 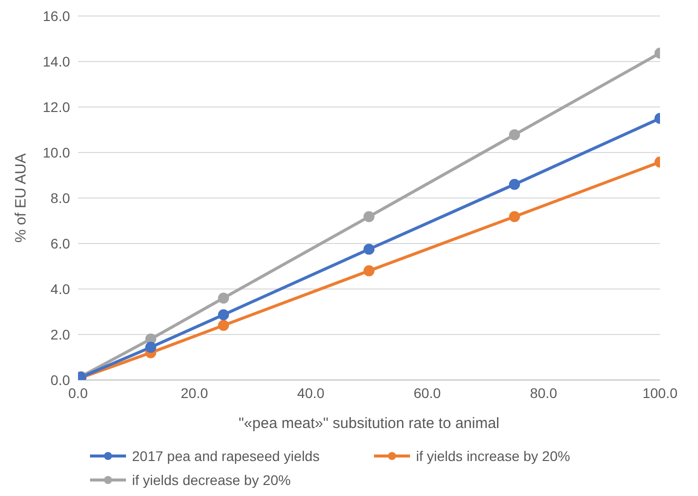 What do you see at coordinates (660, 392) in the screenshot?
I see `x-tick-label: 100.0` at bounding box center [660, 392].